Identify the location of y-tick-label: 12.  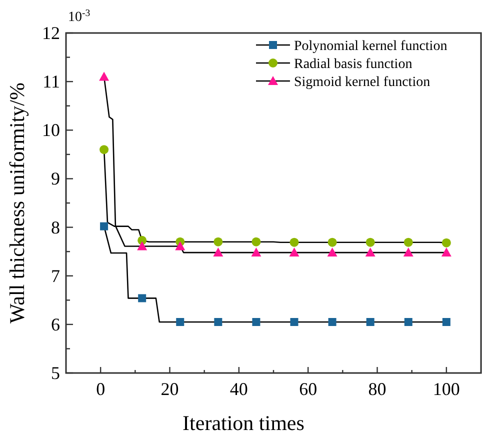
(51, 33).